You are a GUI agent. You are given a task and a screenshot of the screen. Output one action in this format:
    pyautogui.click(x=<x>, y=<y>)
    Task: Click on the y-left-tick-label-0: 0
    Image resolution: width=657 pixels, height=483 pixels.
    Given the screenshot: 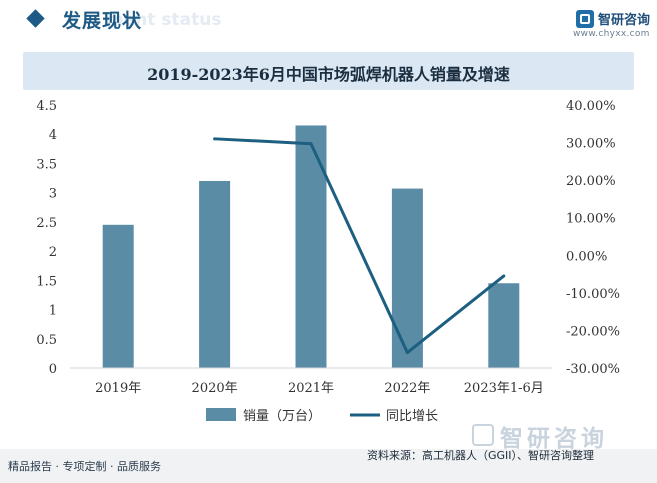 What is the action you would take?
    pyautogui.click(x=53, y=369)
    